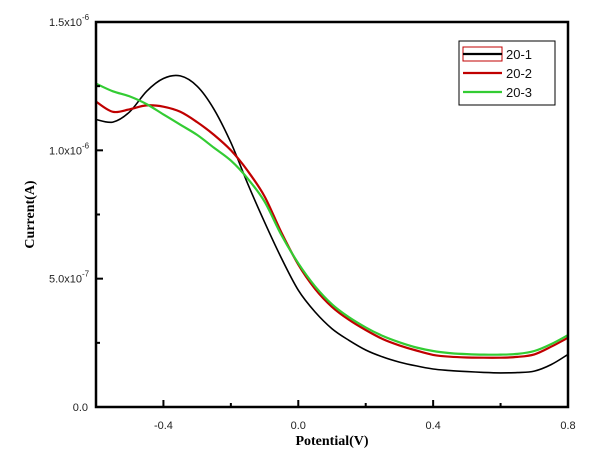 The width and height of the screenshot is (606, 462). I want to click on y-tick-label: 1.0x10, so click(65, 151).